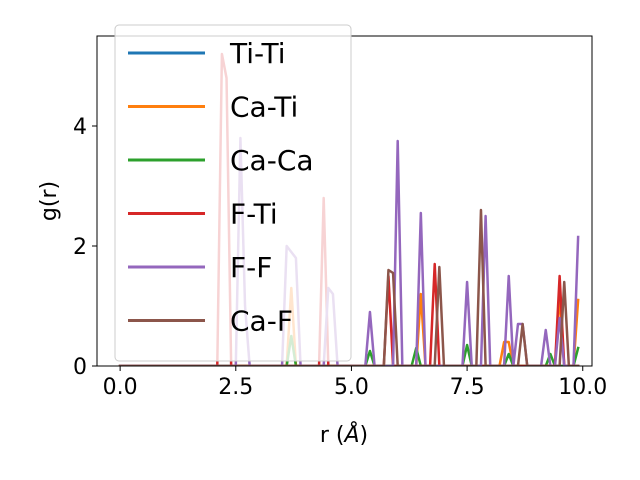 This screenshot has width=640, height=480. Describe the element at coordinates (257, 53) in the screenshot. I see `legend-label-ti-ti: Ti-Ti` at that location.